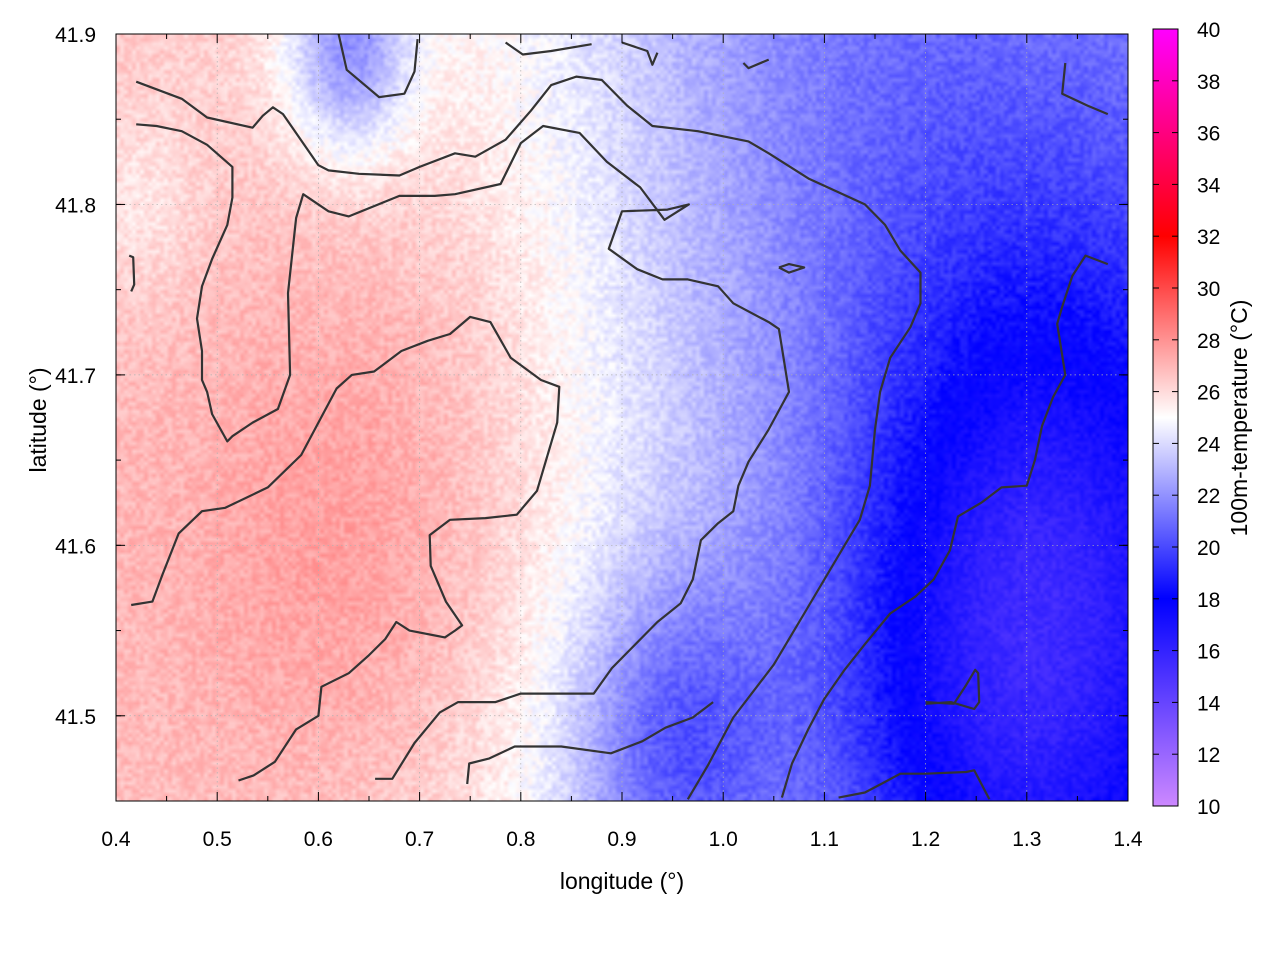 The image size is (1280, 960). Describe the element at coordinates (824, 839) in the screenshot. I see `x-tick-label: 1.1` at that location.